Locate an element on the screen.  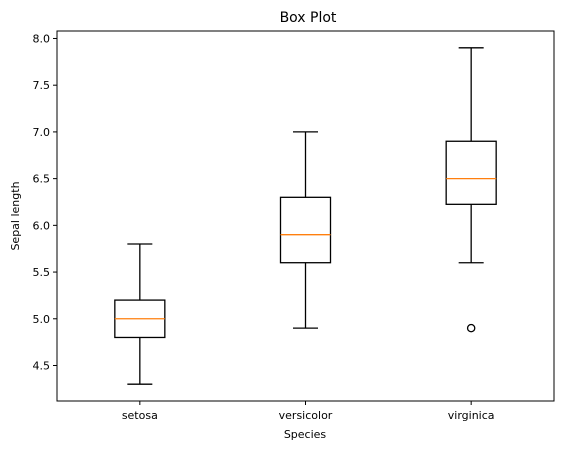
y-tick-label: 5.0 is located at coordinates (42, 319).